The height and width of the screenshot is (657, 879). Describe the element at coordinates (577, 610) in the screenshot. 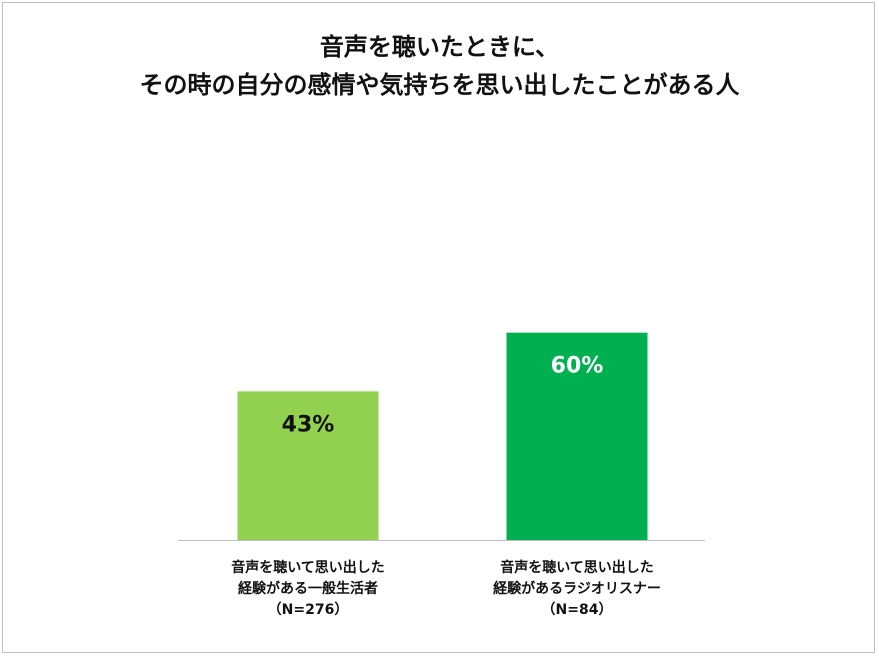

I see `category-label-2-line-3: （N=84）` at that location.